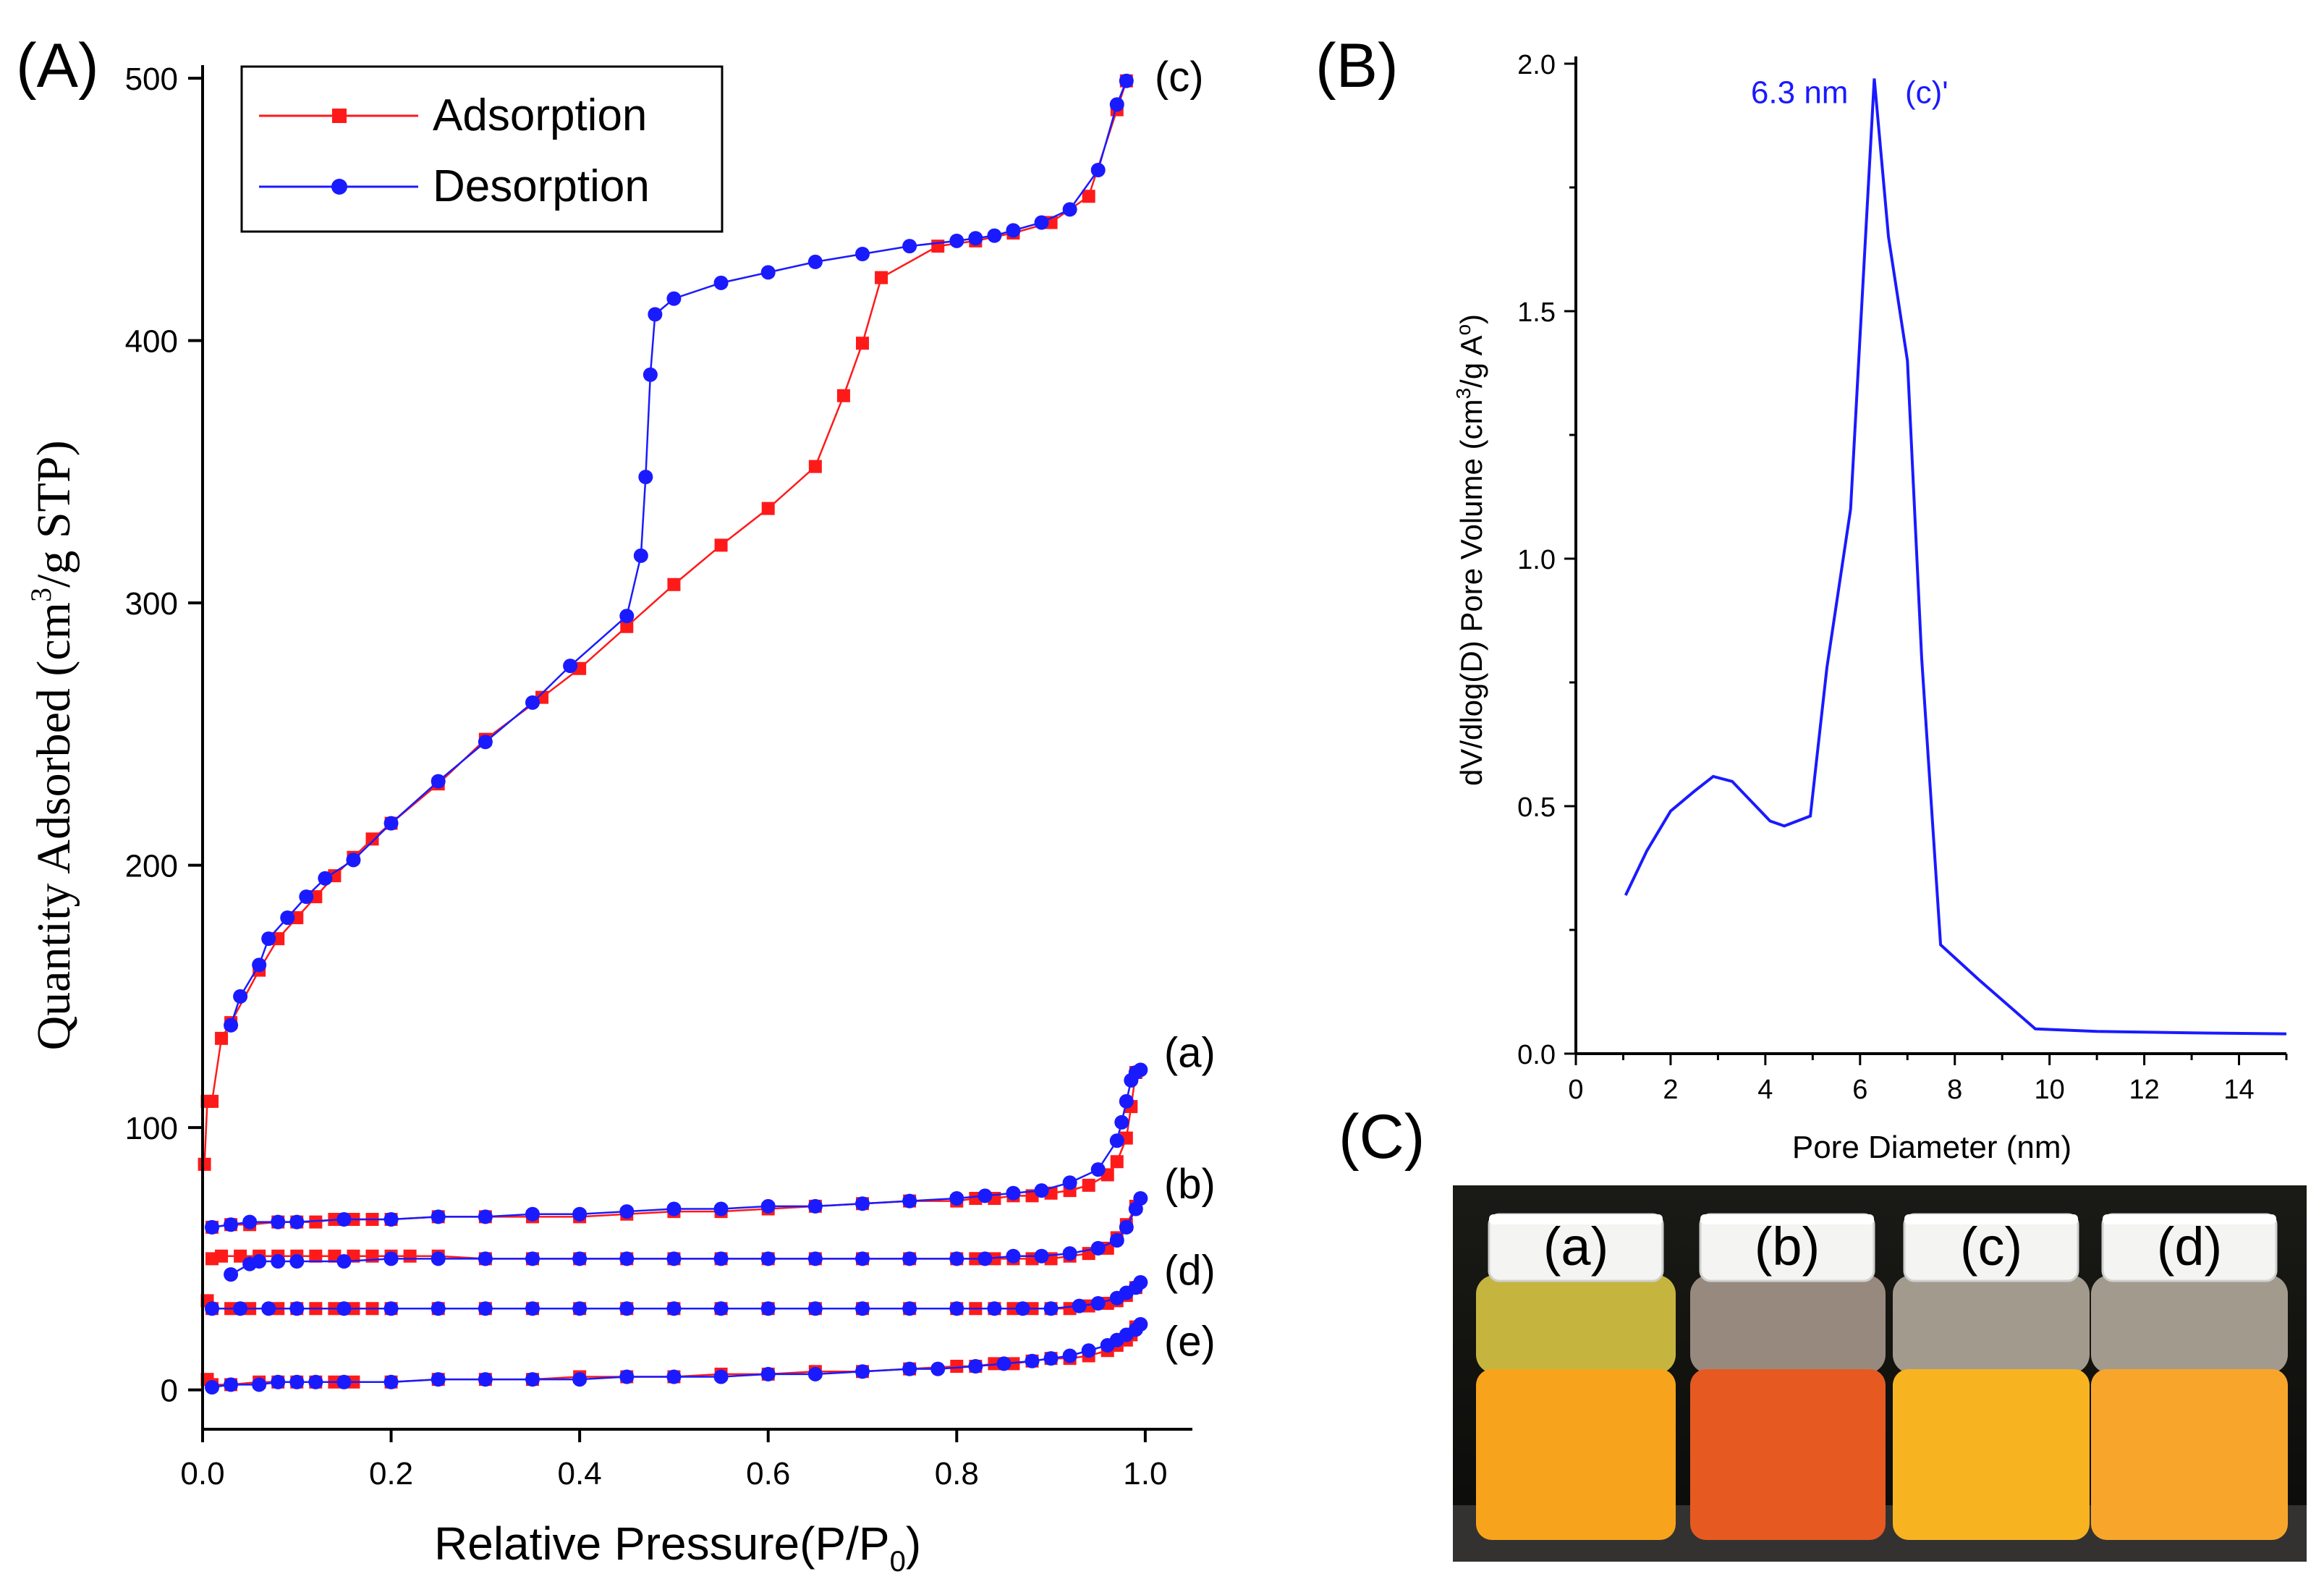 This screenshot has width=2324, height=1587. What do you see at coordinates (1859, 1090) in the screenshot?
I see `pore-x-tick-label: 6` at bounding box center [1859, 1090].